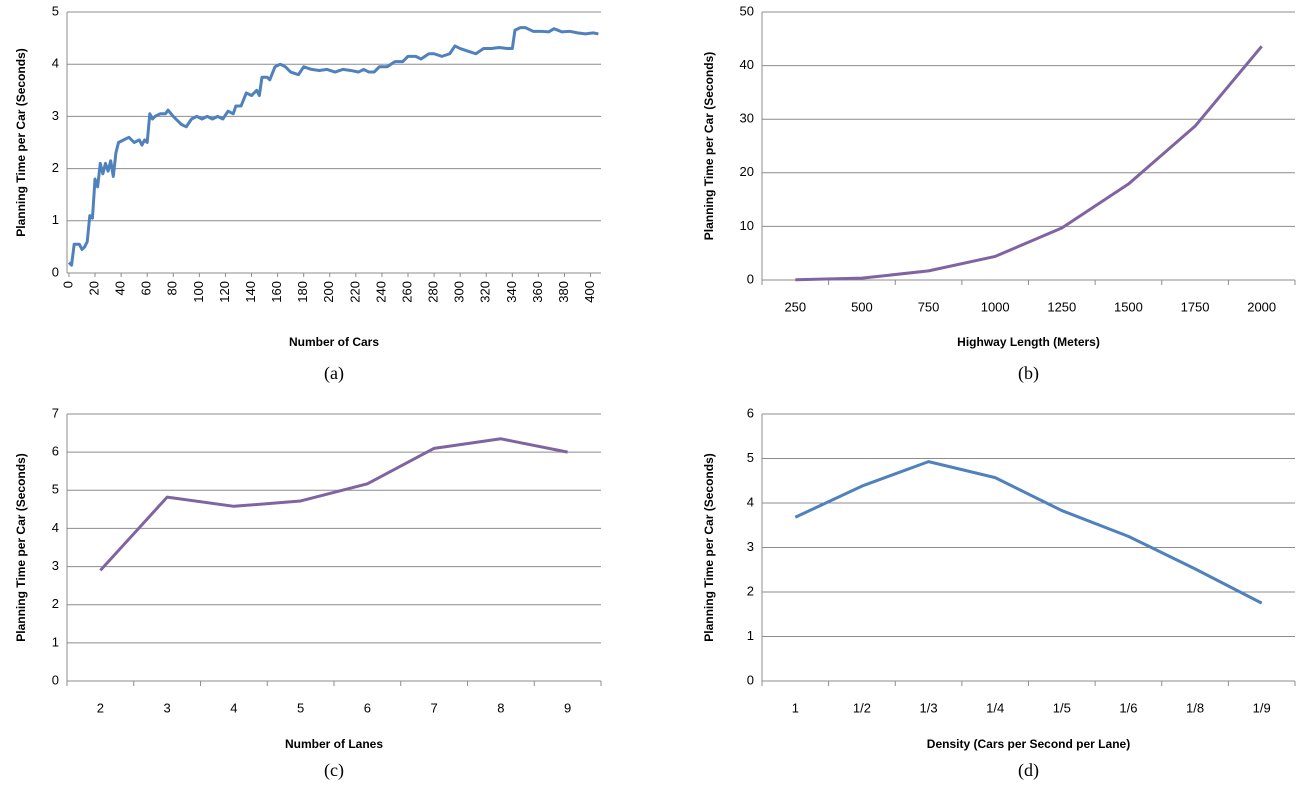  I want to click on x-axis-title: Highway Length (Meters), so click(1028, 342).